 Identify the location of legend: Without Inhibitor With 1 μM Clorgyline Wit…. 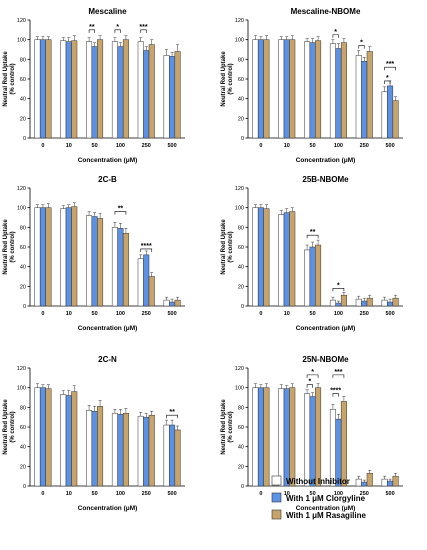
(318, 497).